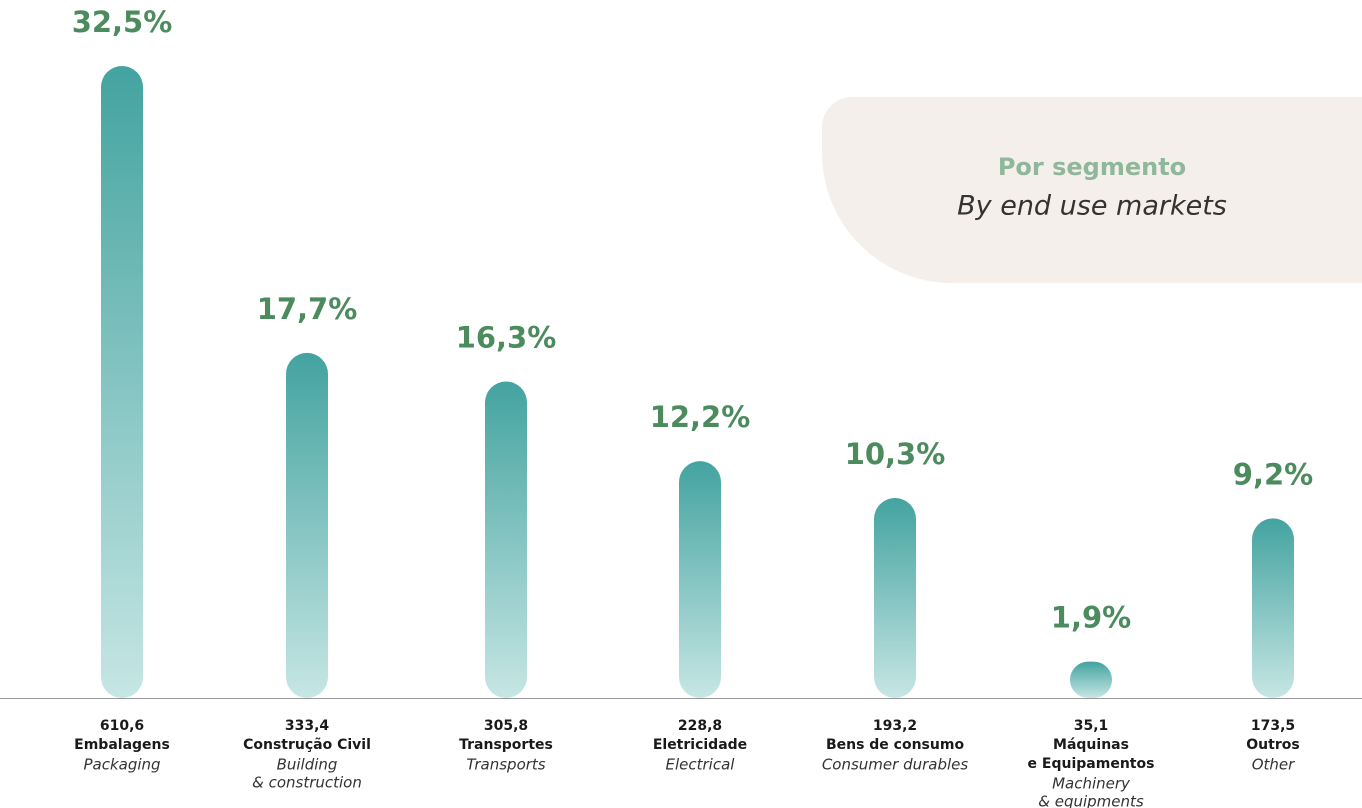 Image resolution: width=1362 pixels, height=808 pixels. Describe the element at coordinates (1273, 474) in the screenshot. I see `percentage-label: 9,2%` at that location.